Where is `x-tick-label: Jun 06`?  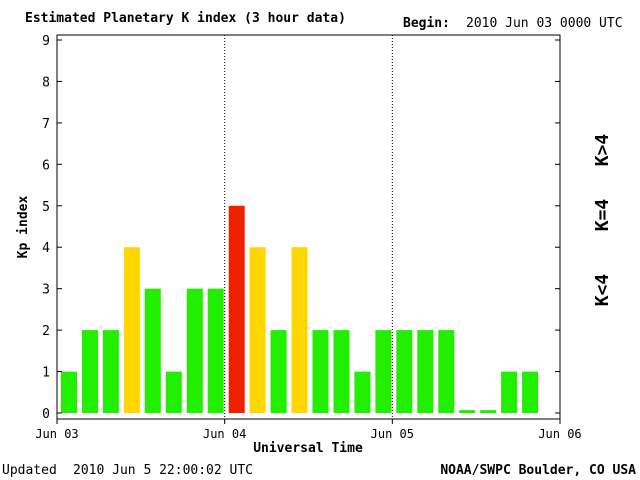
x-tick-label: Jun 06 is located at coordinates (559, 434).